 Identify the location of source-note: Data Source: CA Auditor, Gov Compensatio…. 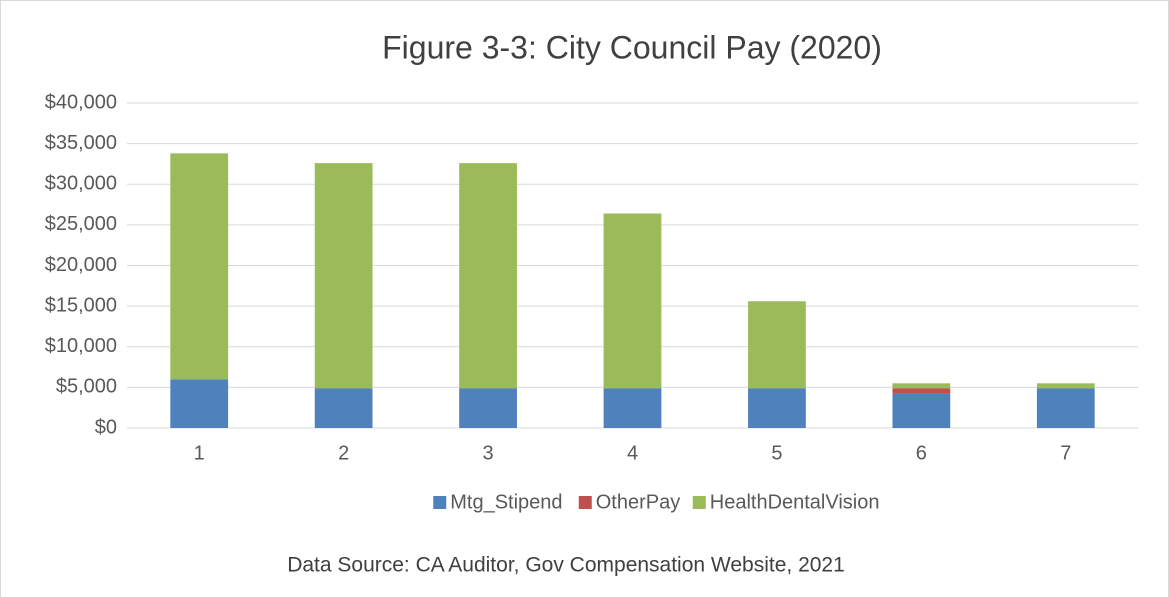
(566, 565).